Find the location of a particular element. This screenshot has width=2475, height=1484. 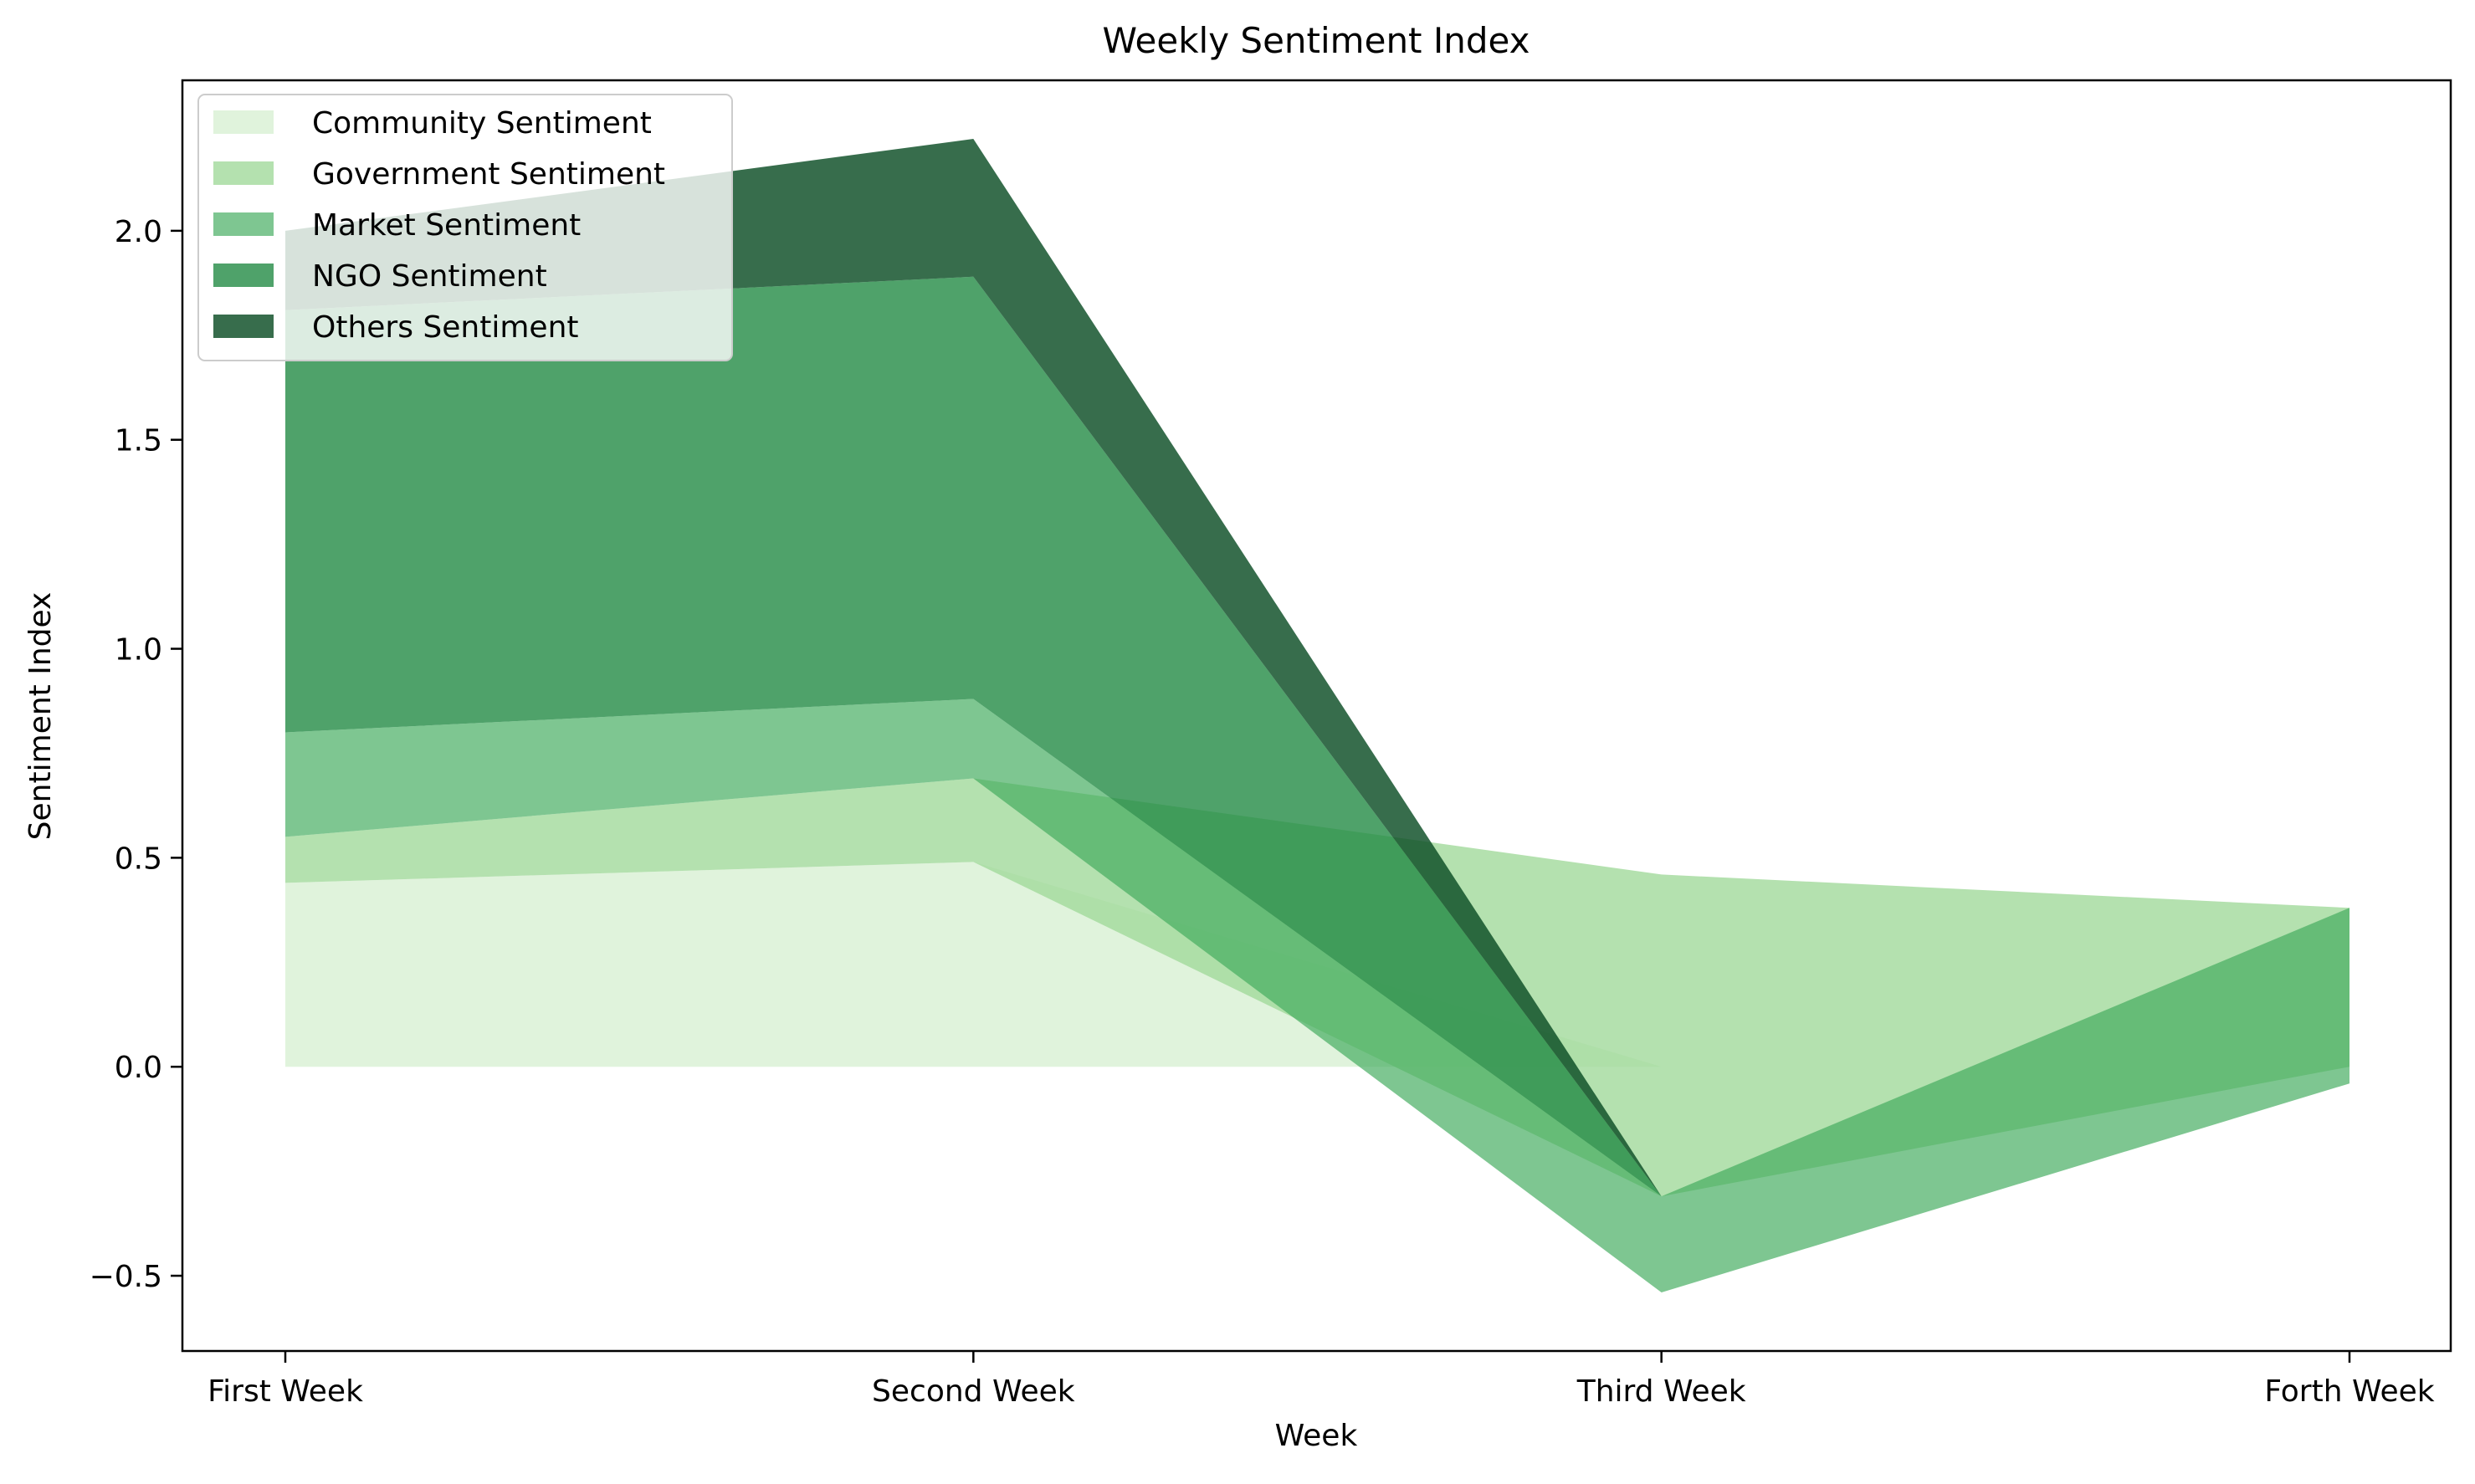

legend-label: Government Sentiment is located at coordinates (488, 174).